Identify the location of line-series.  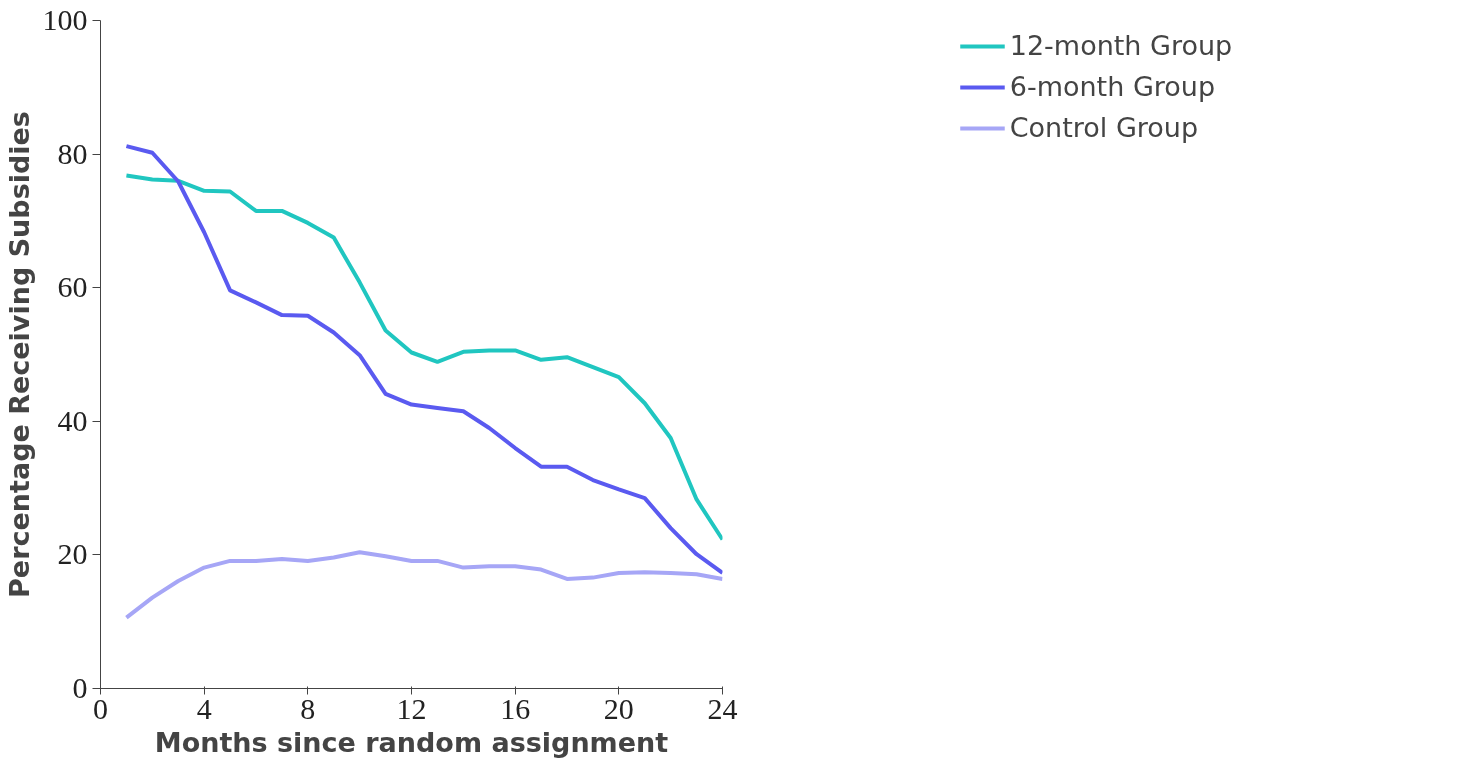
(423, 585).